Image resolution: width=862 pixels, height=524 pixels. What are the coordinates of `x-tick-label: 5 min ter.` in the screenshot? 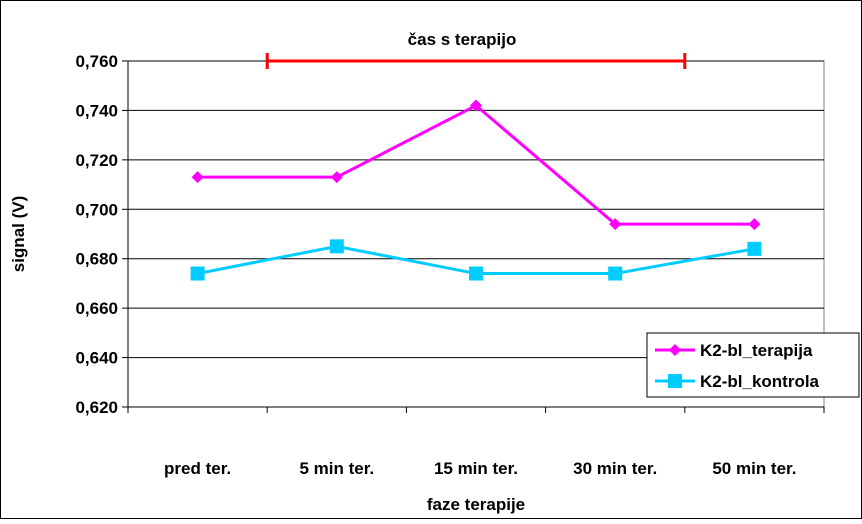 It's located at (336, 468).